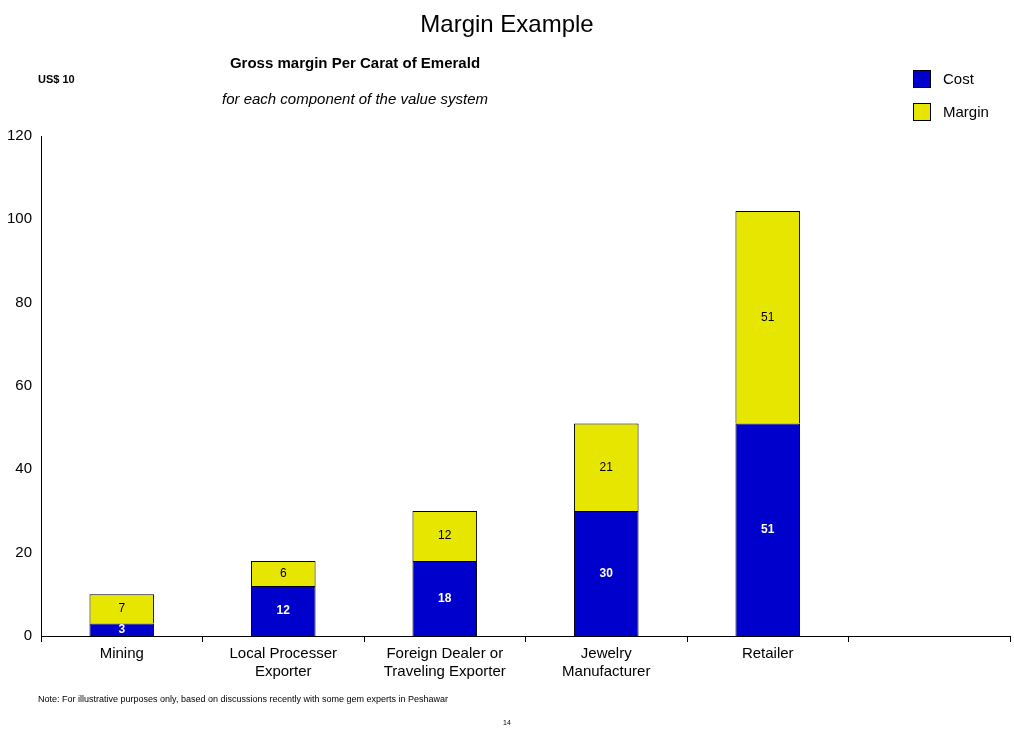  What do you see at coordinates (243, 699) in the screenshot?
I see `text: Note: For illustrative purposes only, based on discussions recently with some gem experts in Peshawar` at bounding box center [243, 699].